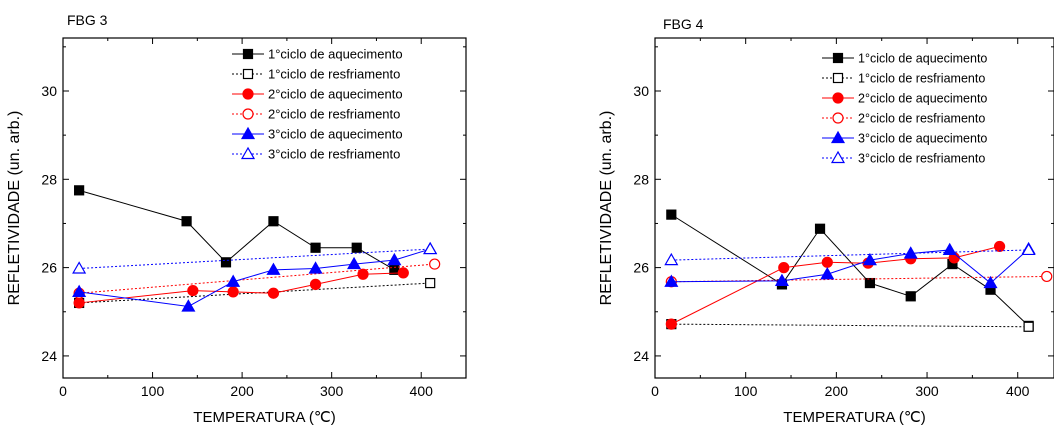 The image size is (1054, 425). Describe the element at coordinates (332, 391) in the screenshot. I see `x-tick-label: 300` at that location.